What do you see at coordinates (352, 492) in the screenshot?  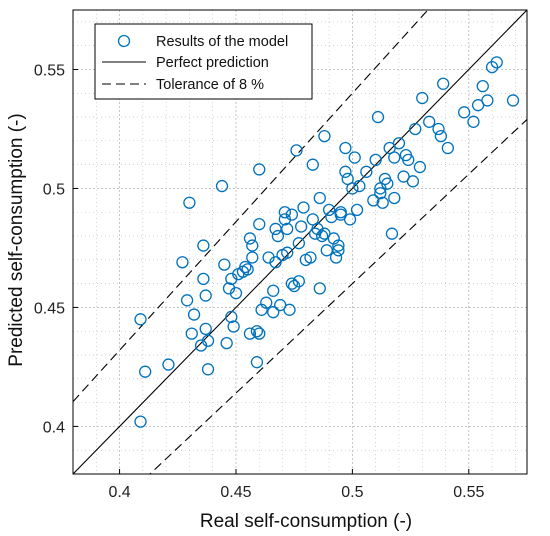 I see `x-tick-label: 0.5` at bounding box center [352, 492].